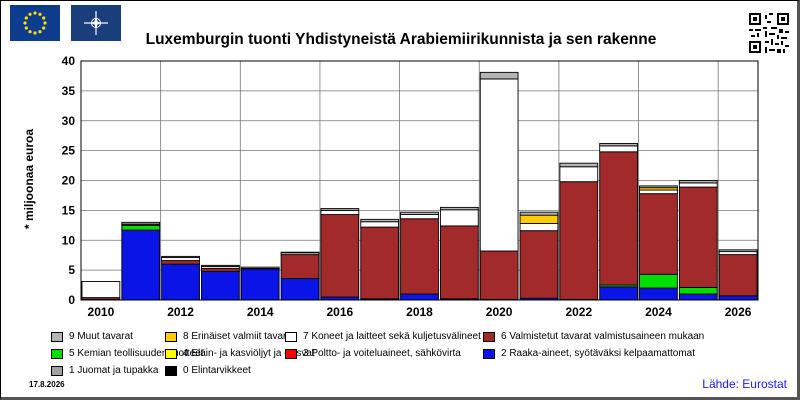  I want to click on source-label: Lähde: Eurostat, so click(744, 384).